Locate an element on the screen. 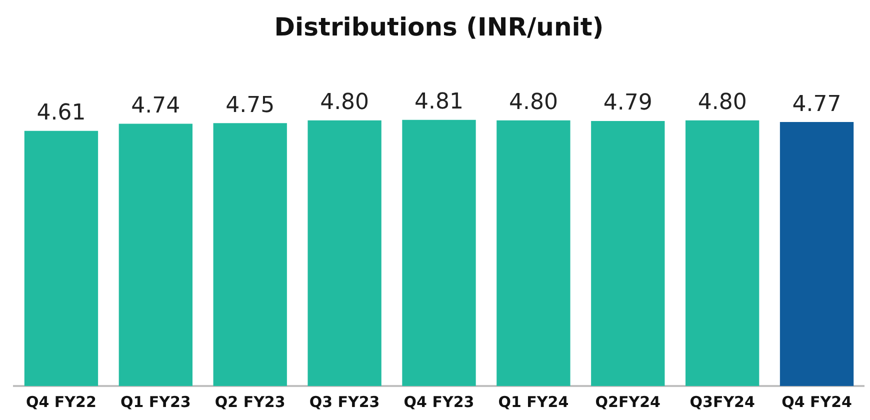 This screenshot has height=420, width=870. data-label: 4.75 is located at coordinates (250, 105).